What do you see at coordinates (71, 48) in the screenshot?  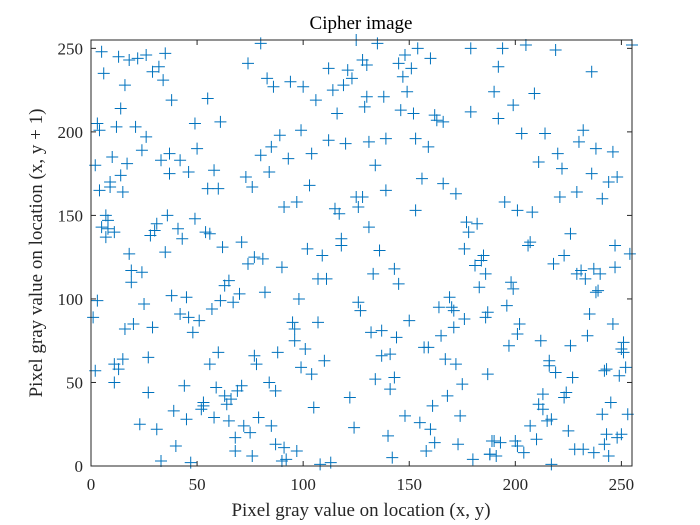 I see `y-tick-label: 250` at bounding box center [71, 48].